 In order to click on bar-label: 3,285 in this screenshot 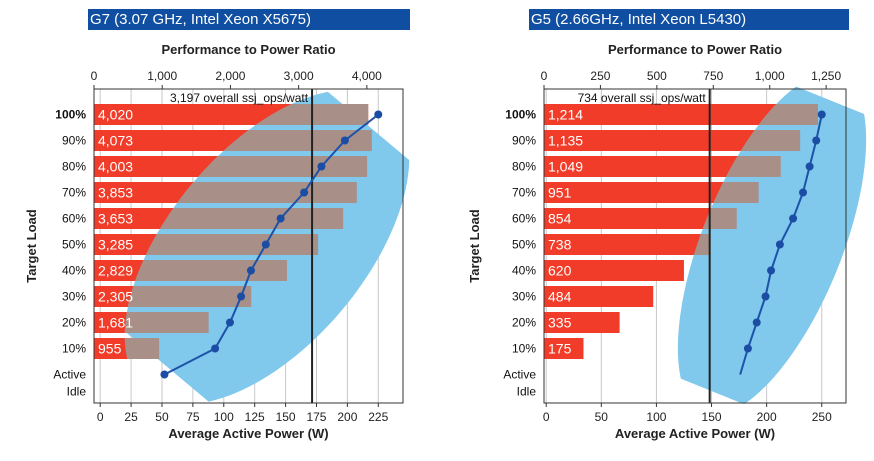, I will do `click(115, 245)`.